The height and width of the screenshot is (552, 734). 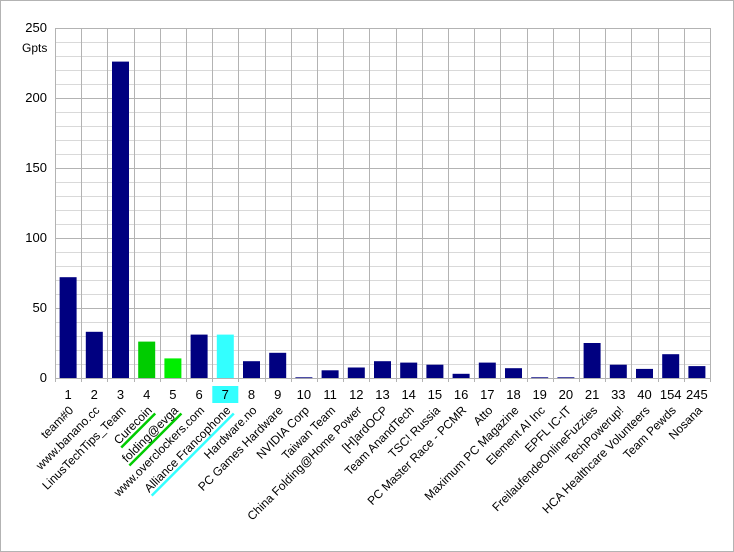 What do you see at coordinates (487, 394) in the screenshot?
I see `x-rank-label: 17` at bounding box center [487, 394].